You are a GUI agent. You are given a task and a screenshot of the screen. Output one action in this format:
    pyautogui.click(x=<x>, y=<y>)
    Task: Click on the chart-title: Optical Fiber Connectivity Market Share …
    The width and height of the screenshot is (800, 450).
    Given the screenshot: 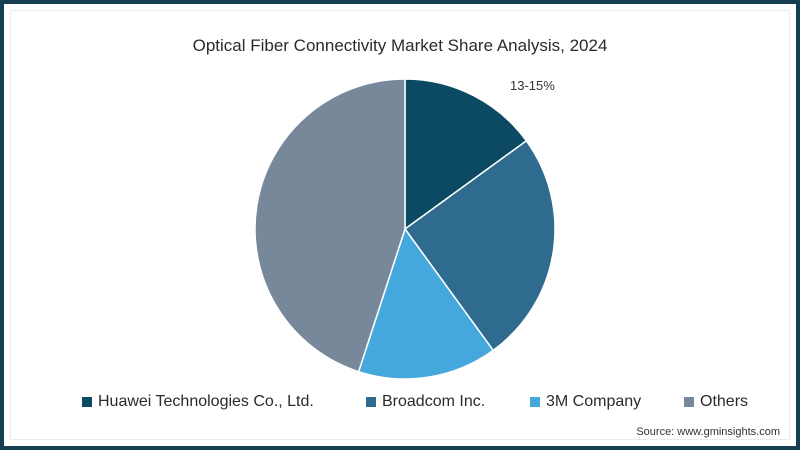 What is the action you would take?
    pyautogui.click(x=400, y=45)
    